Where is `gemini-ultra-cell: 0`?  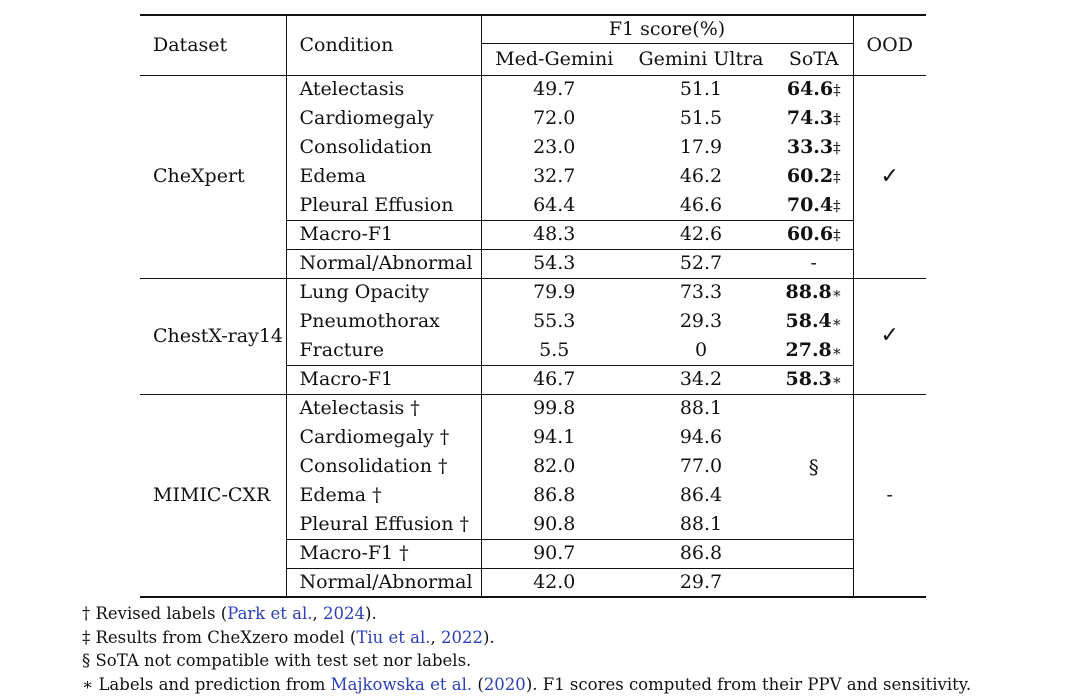
gemini-ultra-cell: 0 is located at coordinates (701, 350).